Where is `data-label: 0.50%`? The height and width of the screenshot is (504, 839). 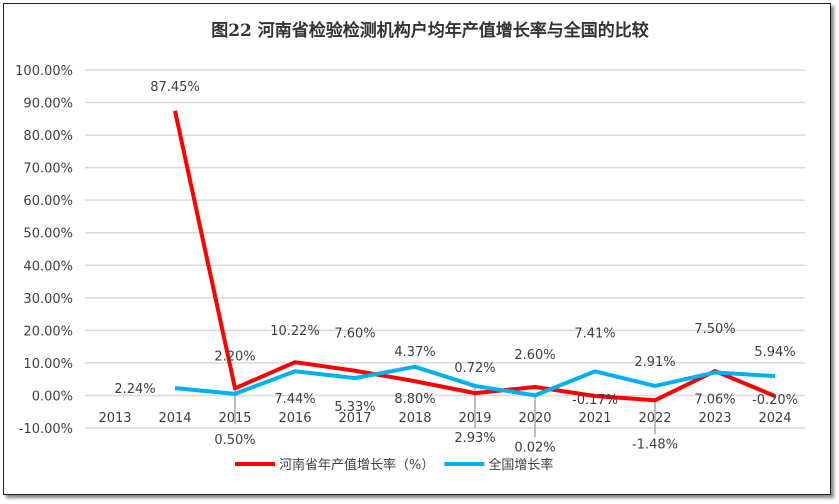 data-label: 0.50% is located at coordinates (234, 440).